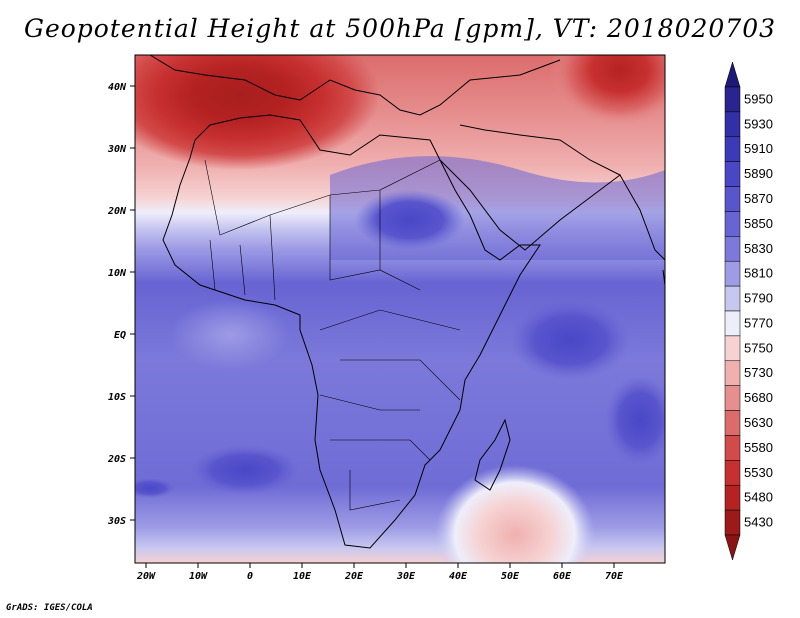 The width and height of the screenshot is (800, 618). I want to click on colorbar-label: 5790, so click(758, 298).